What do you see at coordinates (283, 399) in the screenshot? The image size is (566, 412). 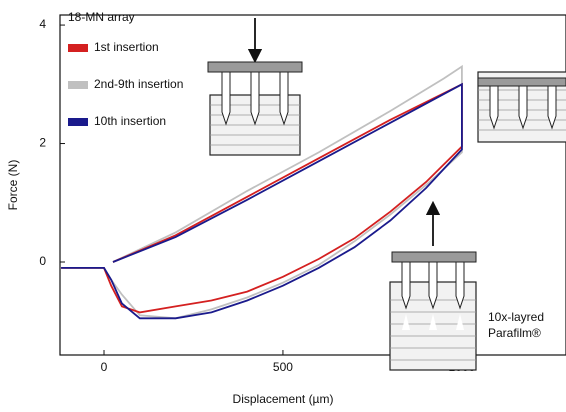 I see `x-axis-label: Displacement (µm)` at bounding box center [283, 399].